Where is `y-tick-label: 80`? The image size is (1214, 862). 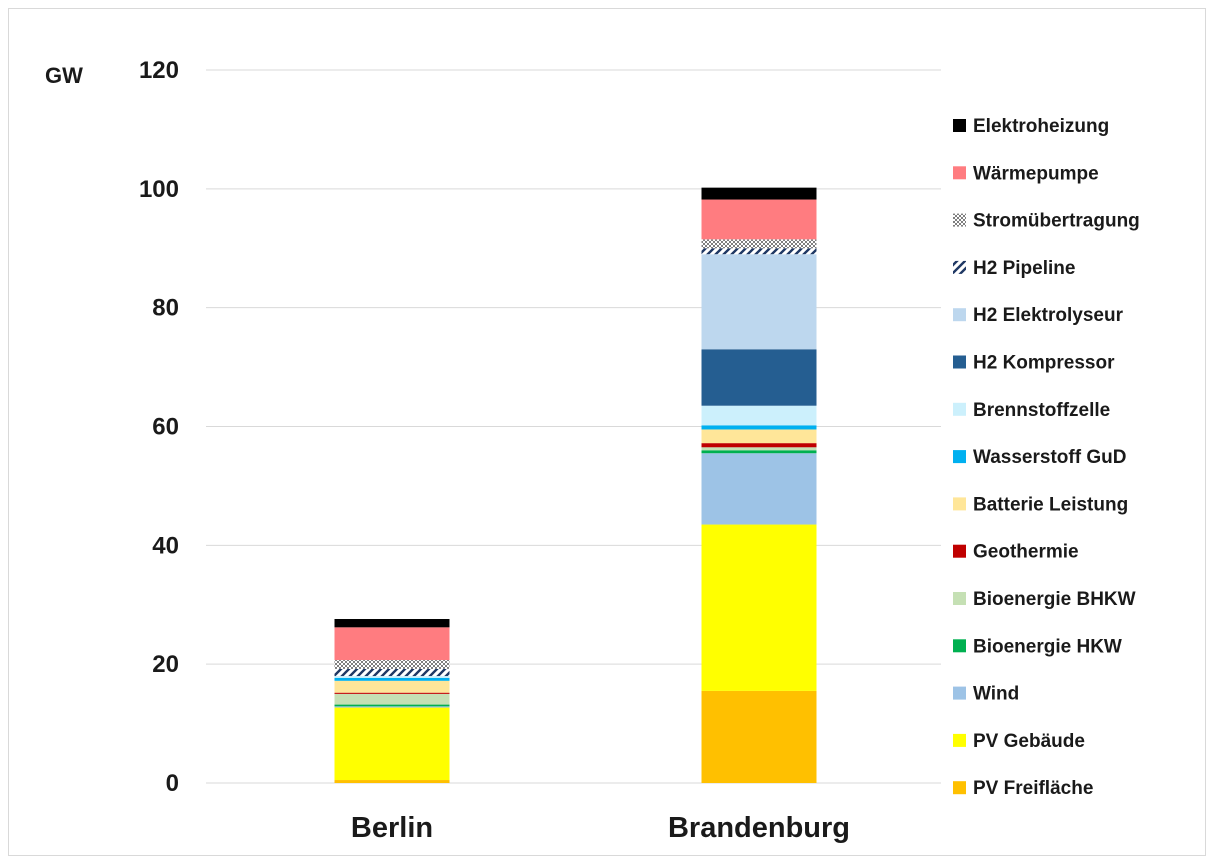
y-tick-label: 80 is located at coordinates (165, 308).